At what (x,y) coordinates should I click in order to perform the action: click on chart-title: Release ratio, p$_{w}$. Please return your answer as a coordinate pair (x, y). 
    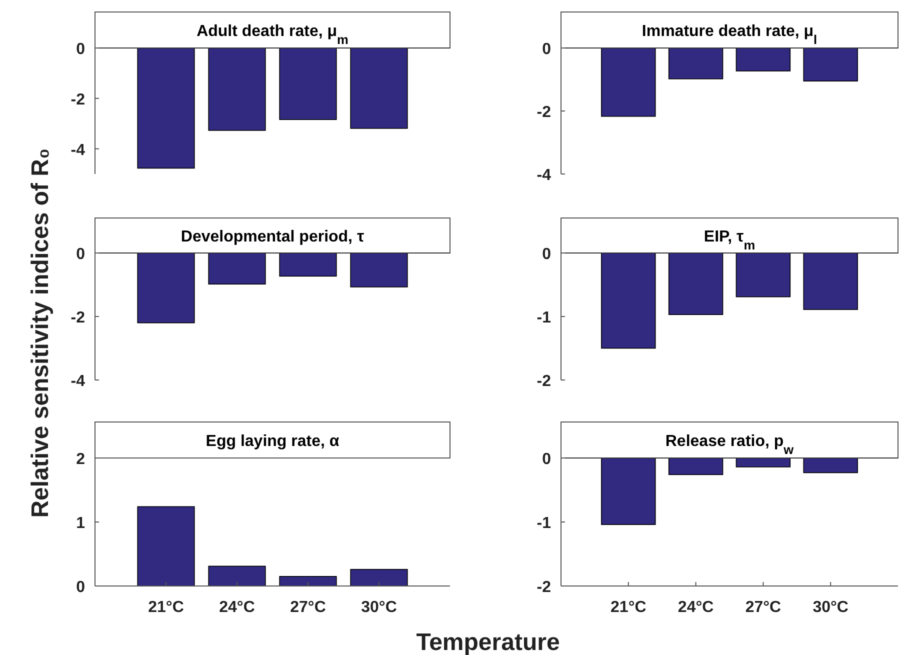
    Looking at the image, I should click on (729, 444).